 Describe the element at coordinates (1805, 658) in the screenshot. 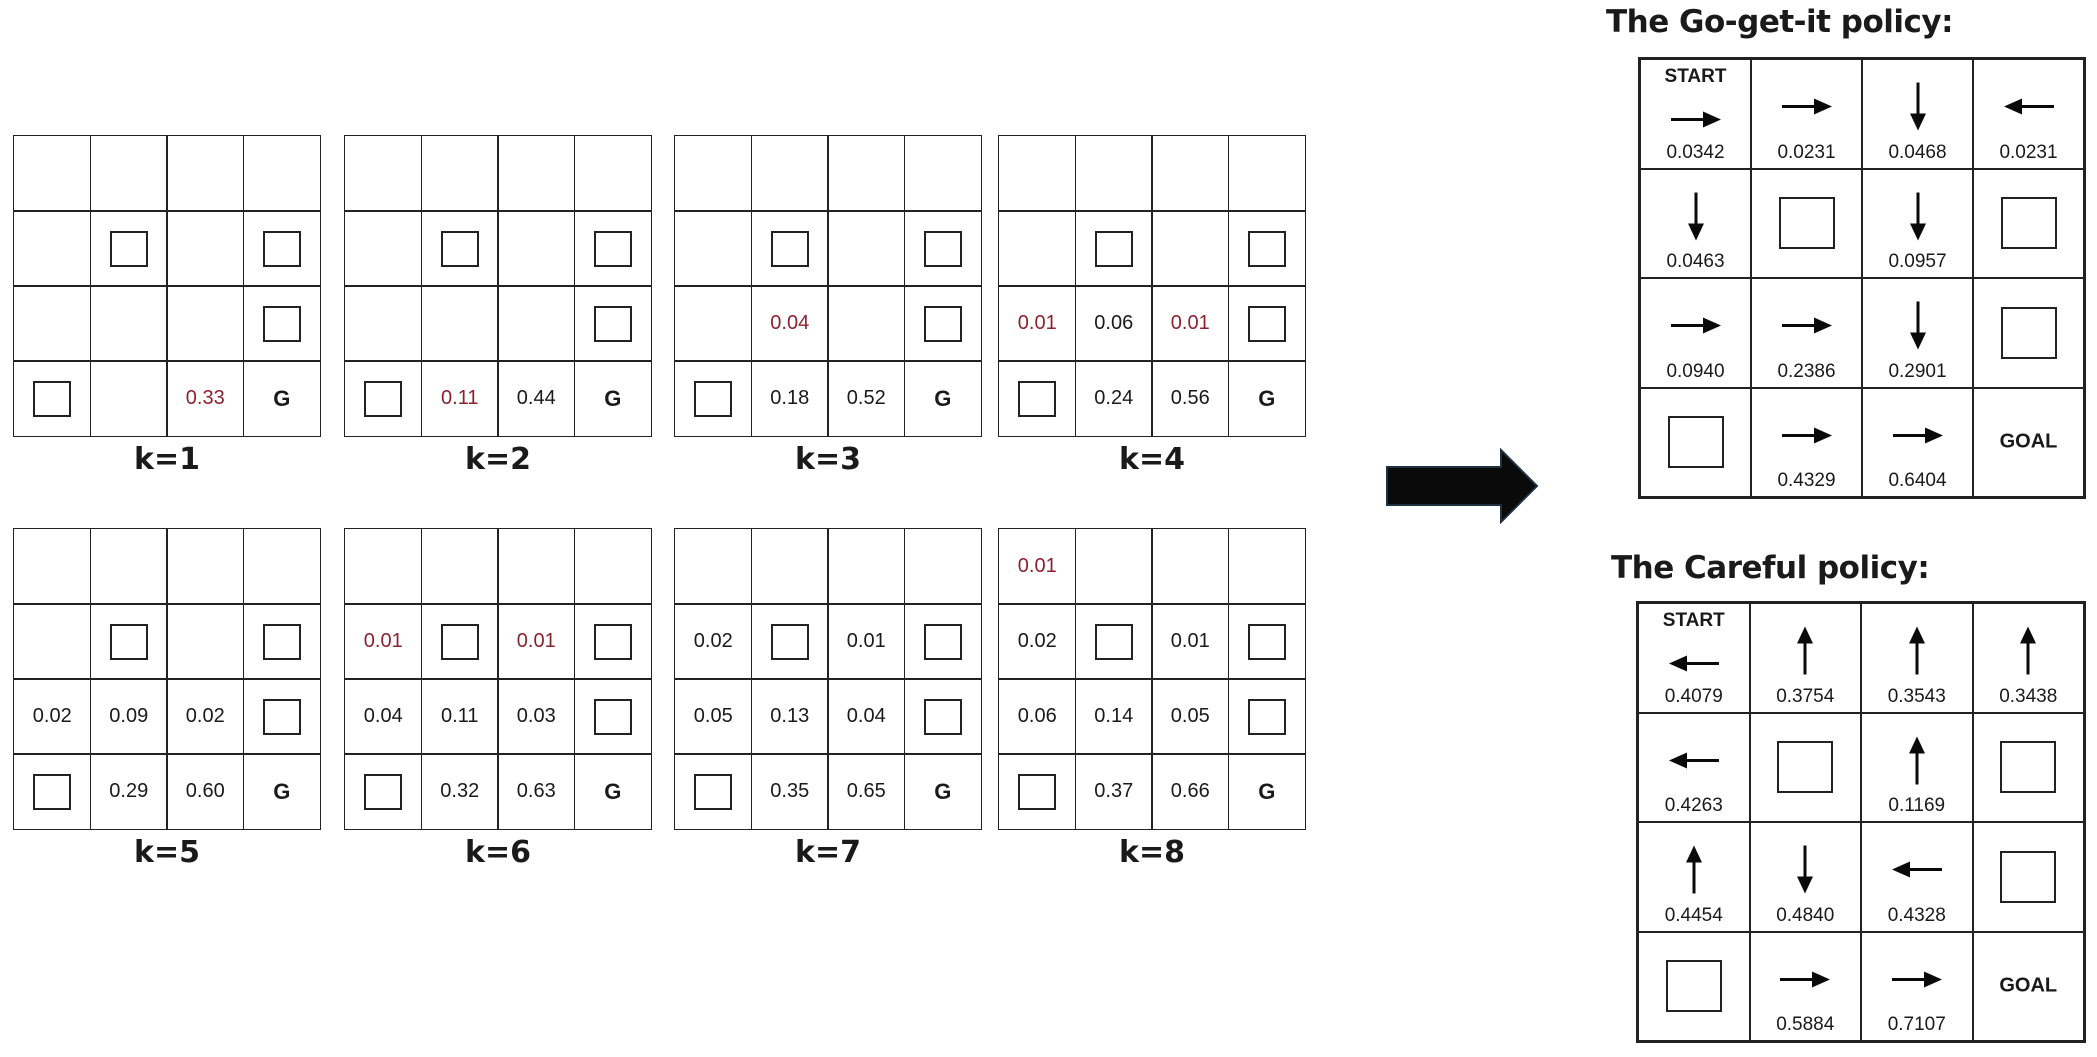

I see `policy-cell: 0.3754` at that location.